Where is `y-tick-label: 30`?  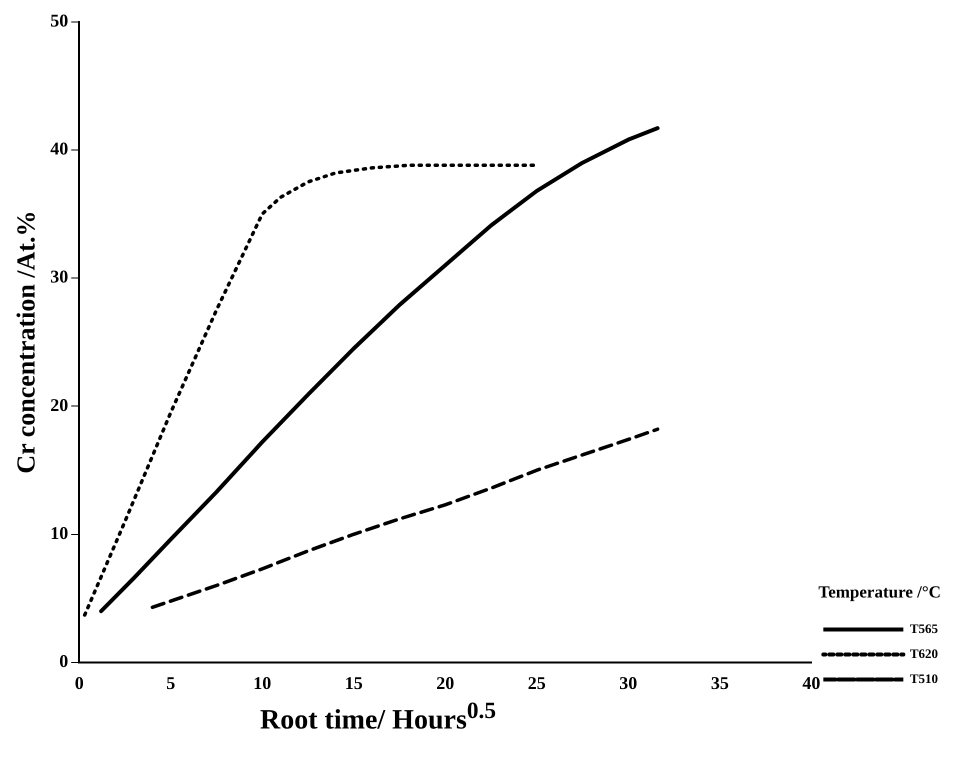
y-tick-label: 30 is located at coordinates (59, 276).